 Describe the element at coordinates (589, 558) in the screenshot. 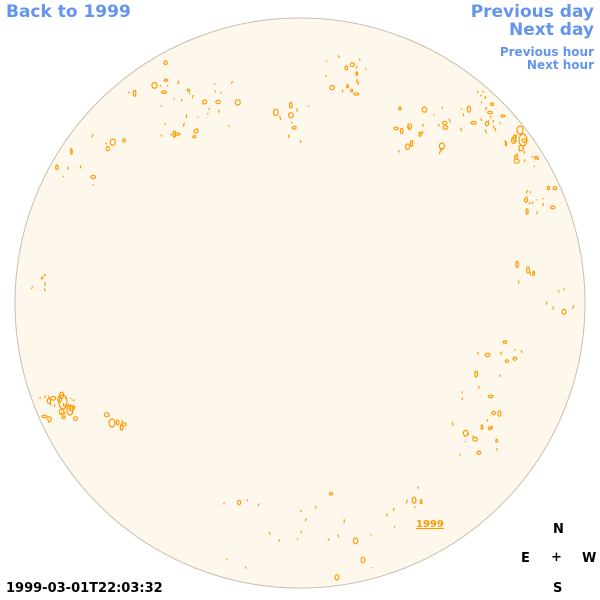

I see `compass-west: W` at that location.